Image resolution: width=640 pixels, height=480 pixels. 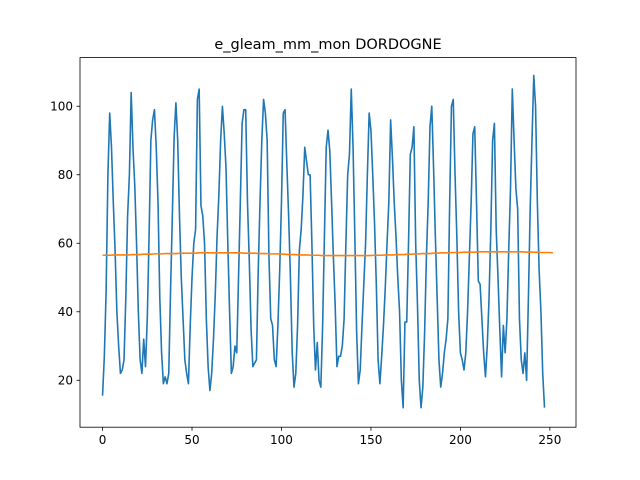 What do you see at coordinates (549, 440) in the screenshot?
I see `x-tick-label: 250` at bounding box center [549, 440].